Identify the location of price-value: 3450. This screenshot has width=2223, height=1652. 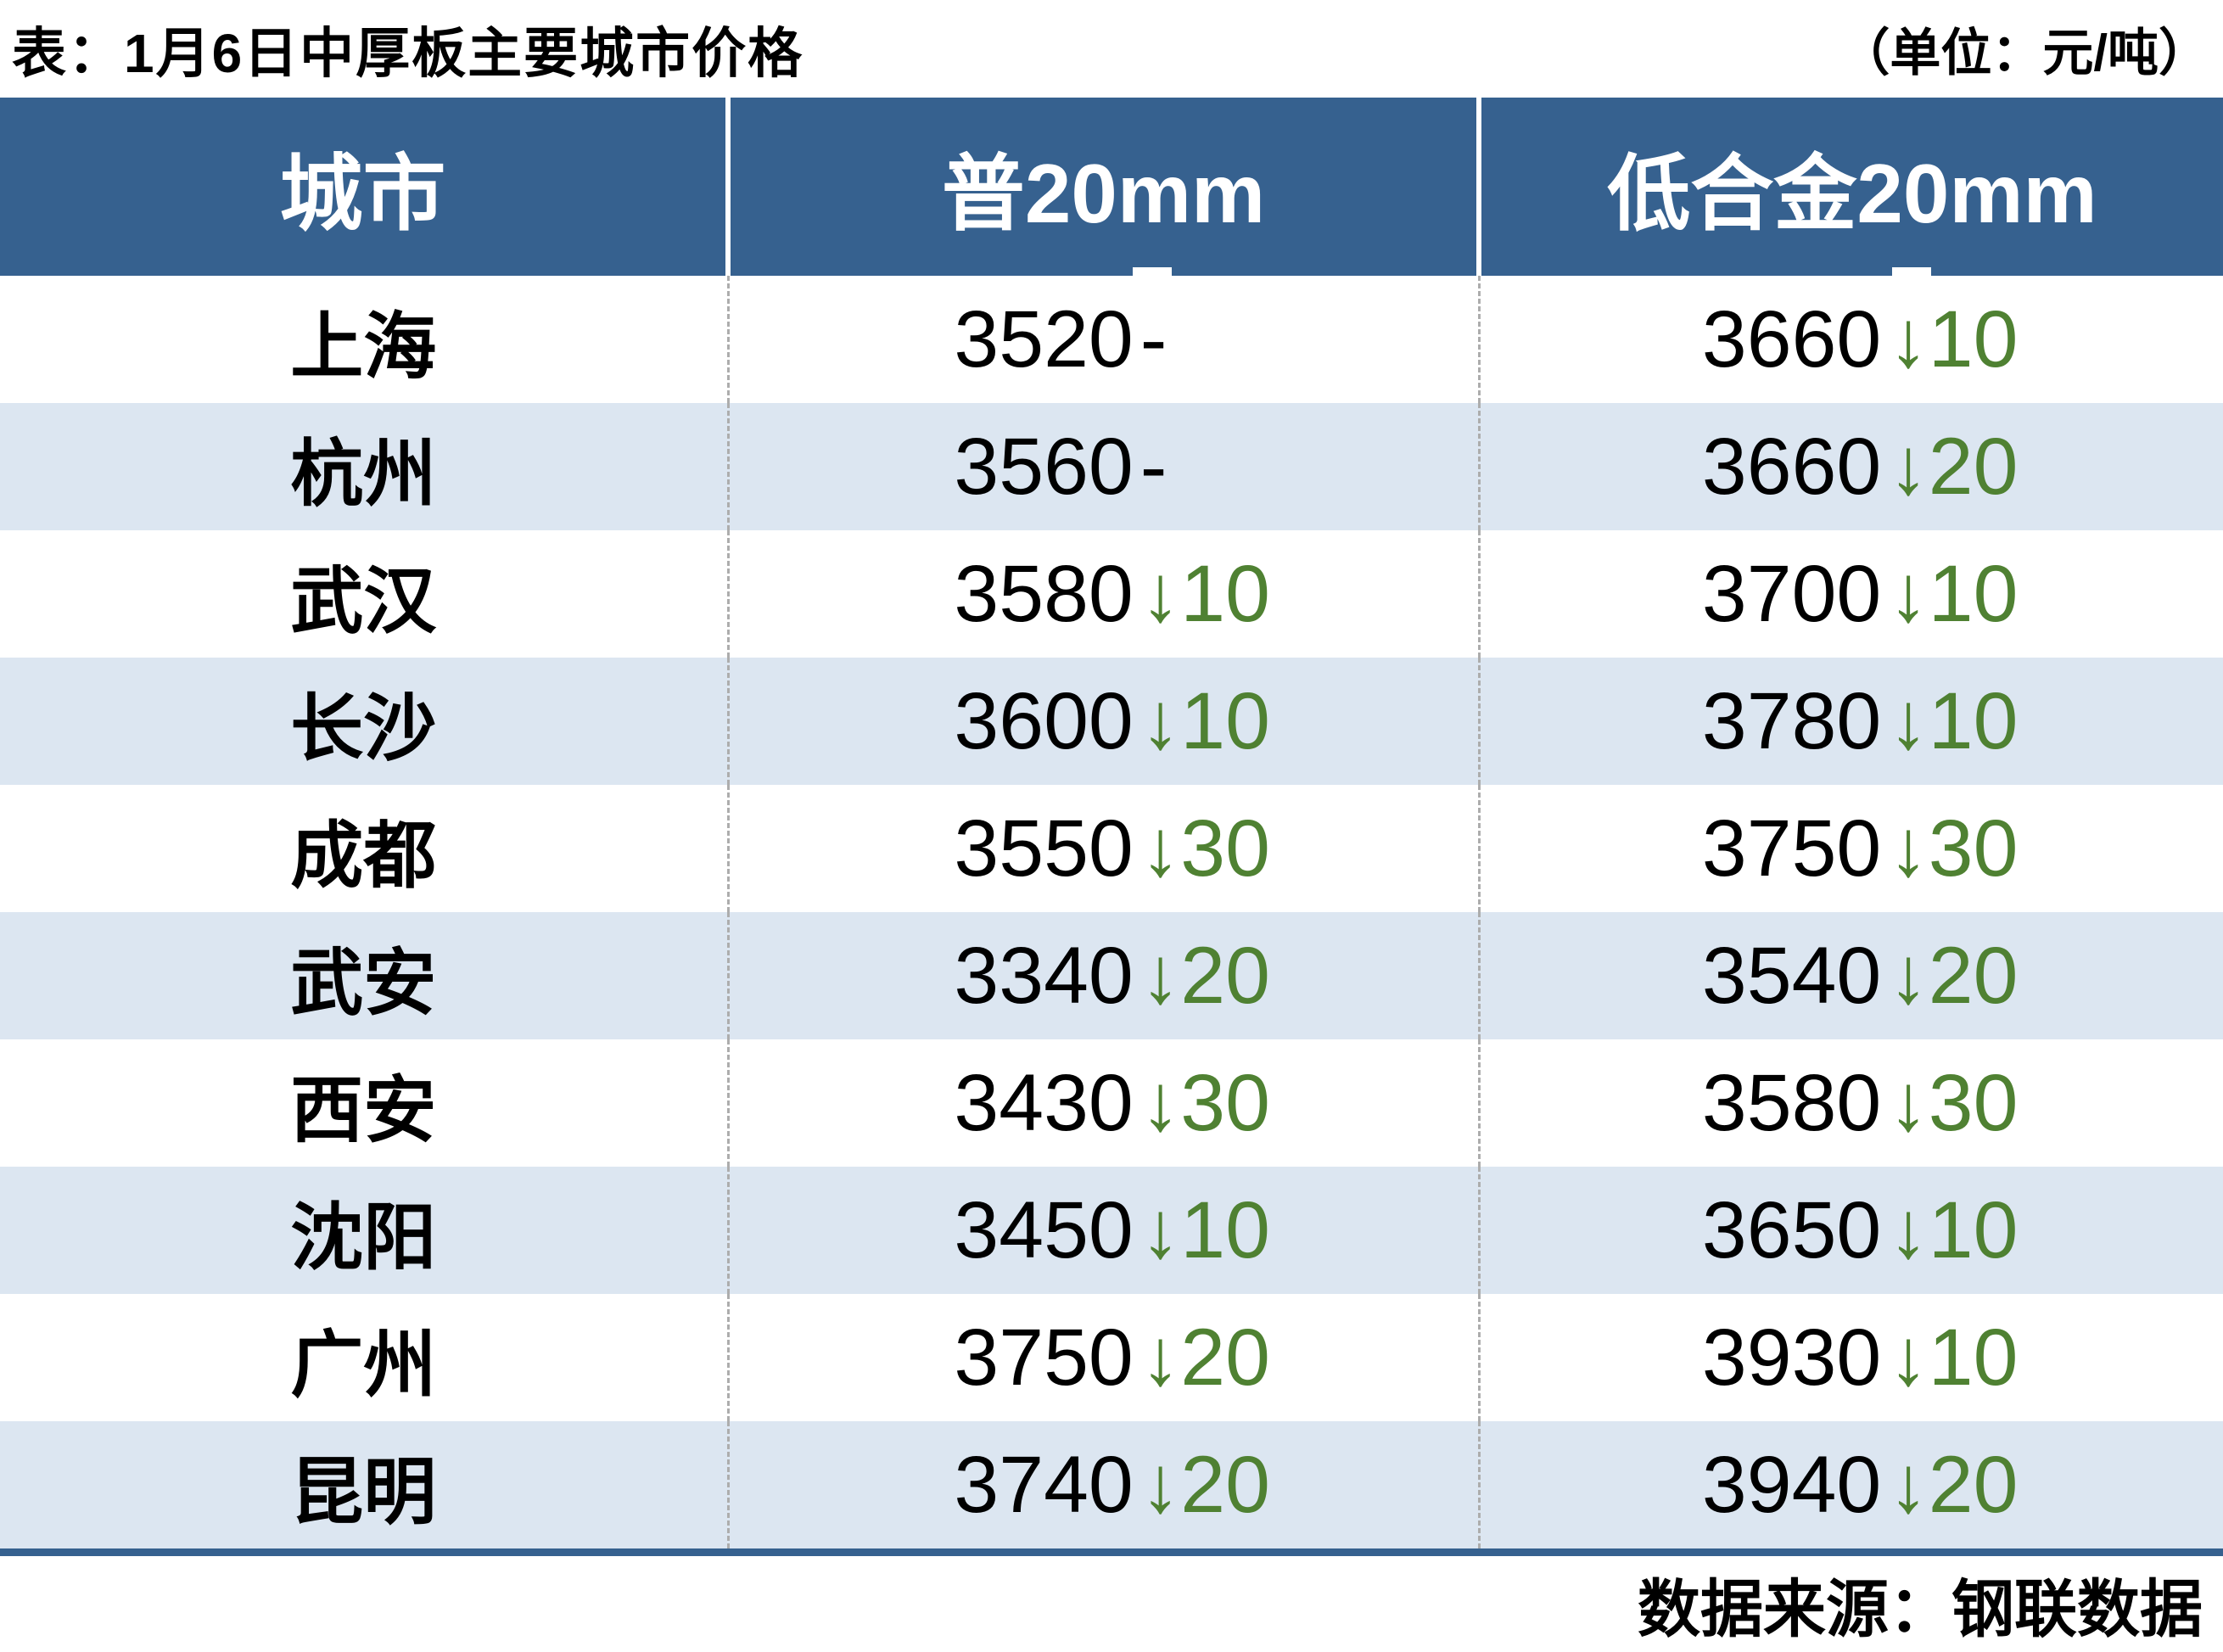
(1044, 1230).